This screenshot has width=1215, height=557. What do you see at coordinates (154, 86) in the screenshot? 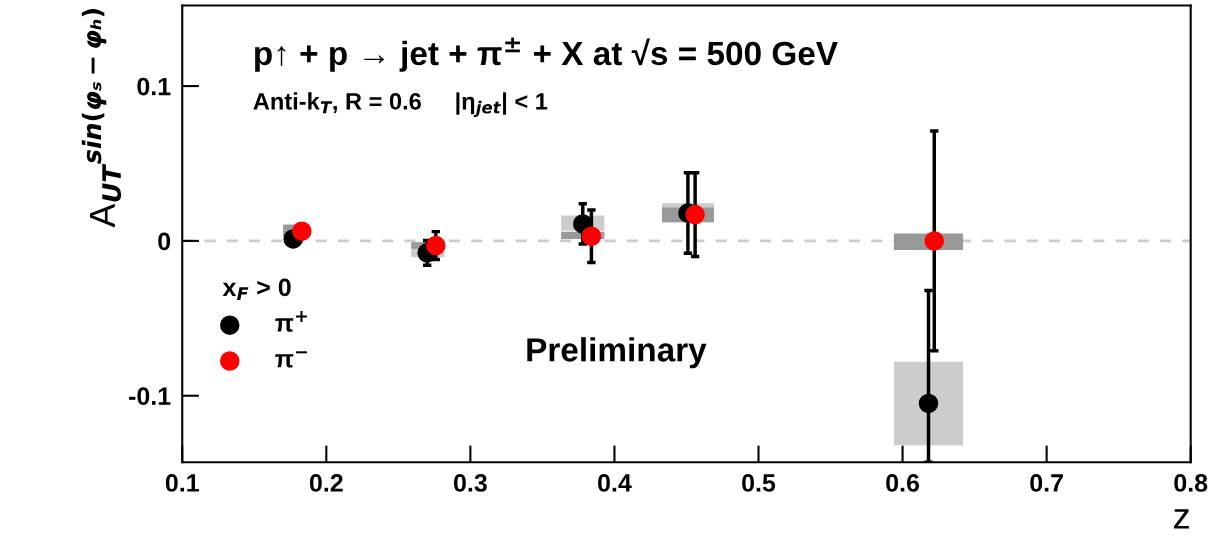
I see `y-tick-label: 0.1` at bounding box center [154, 86].